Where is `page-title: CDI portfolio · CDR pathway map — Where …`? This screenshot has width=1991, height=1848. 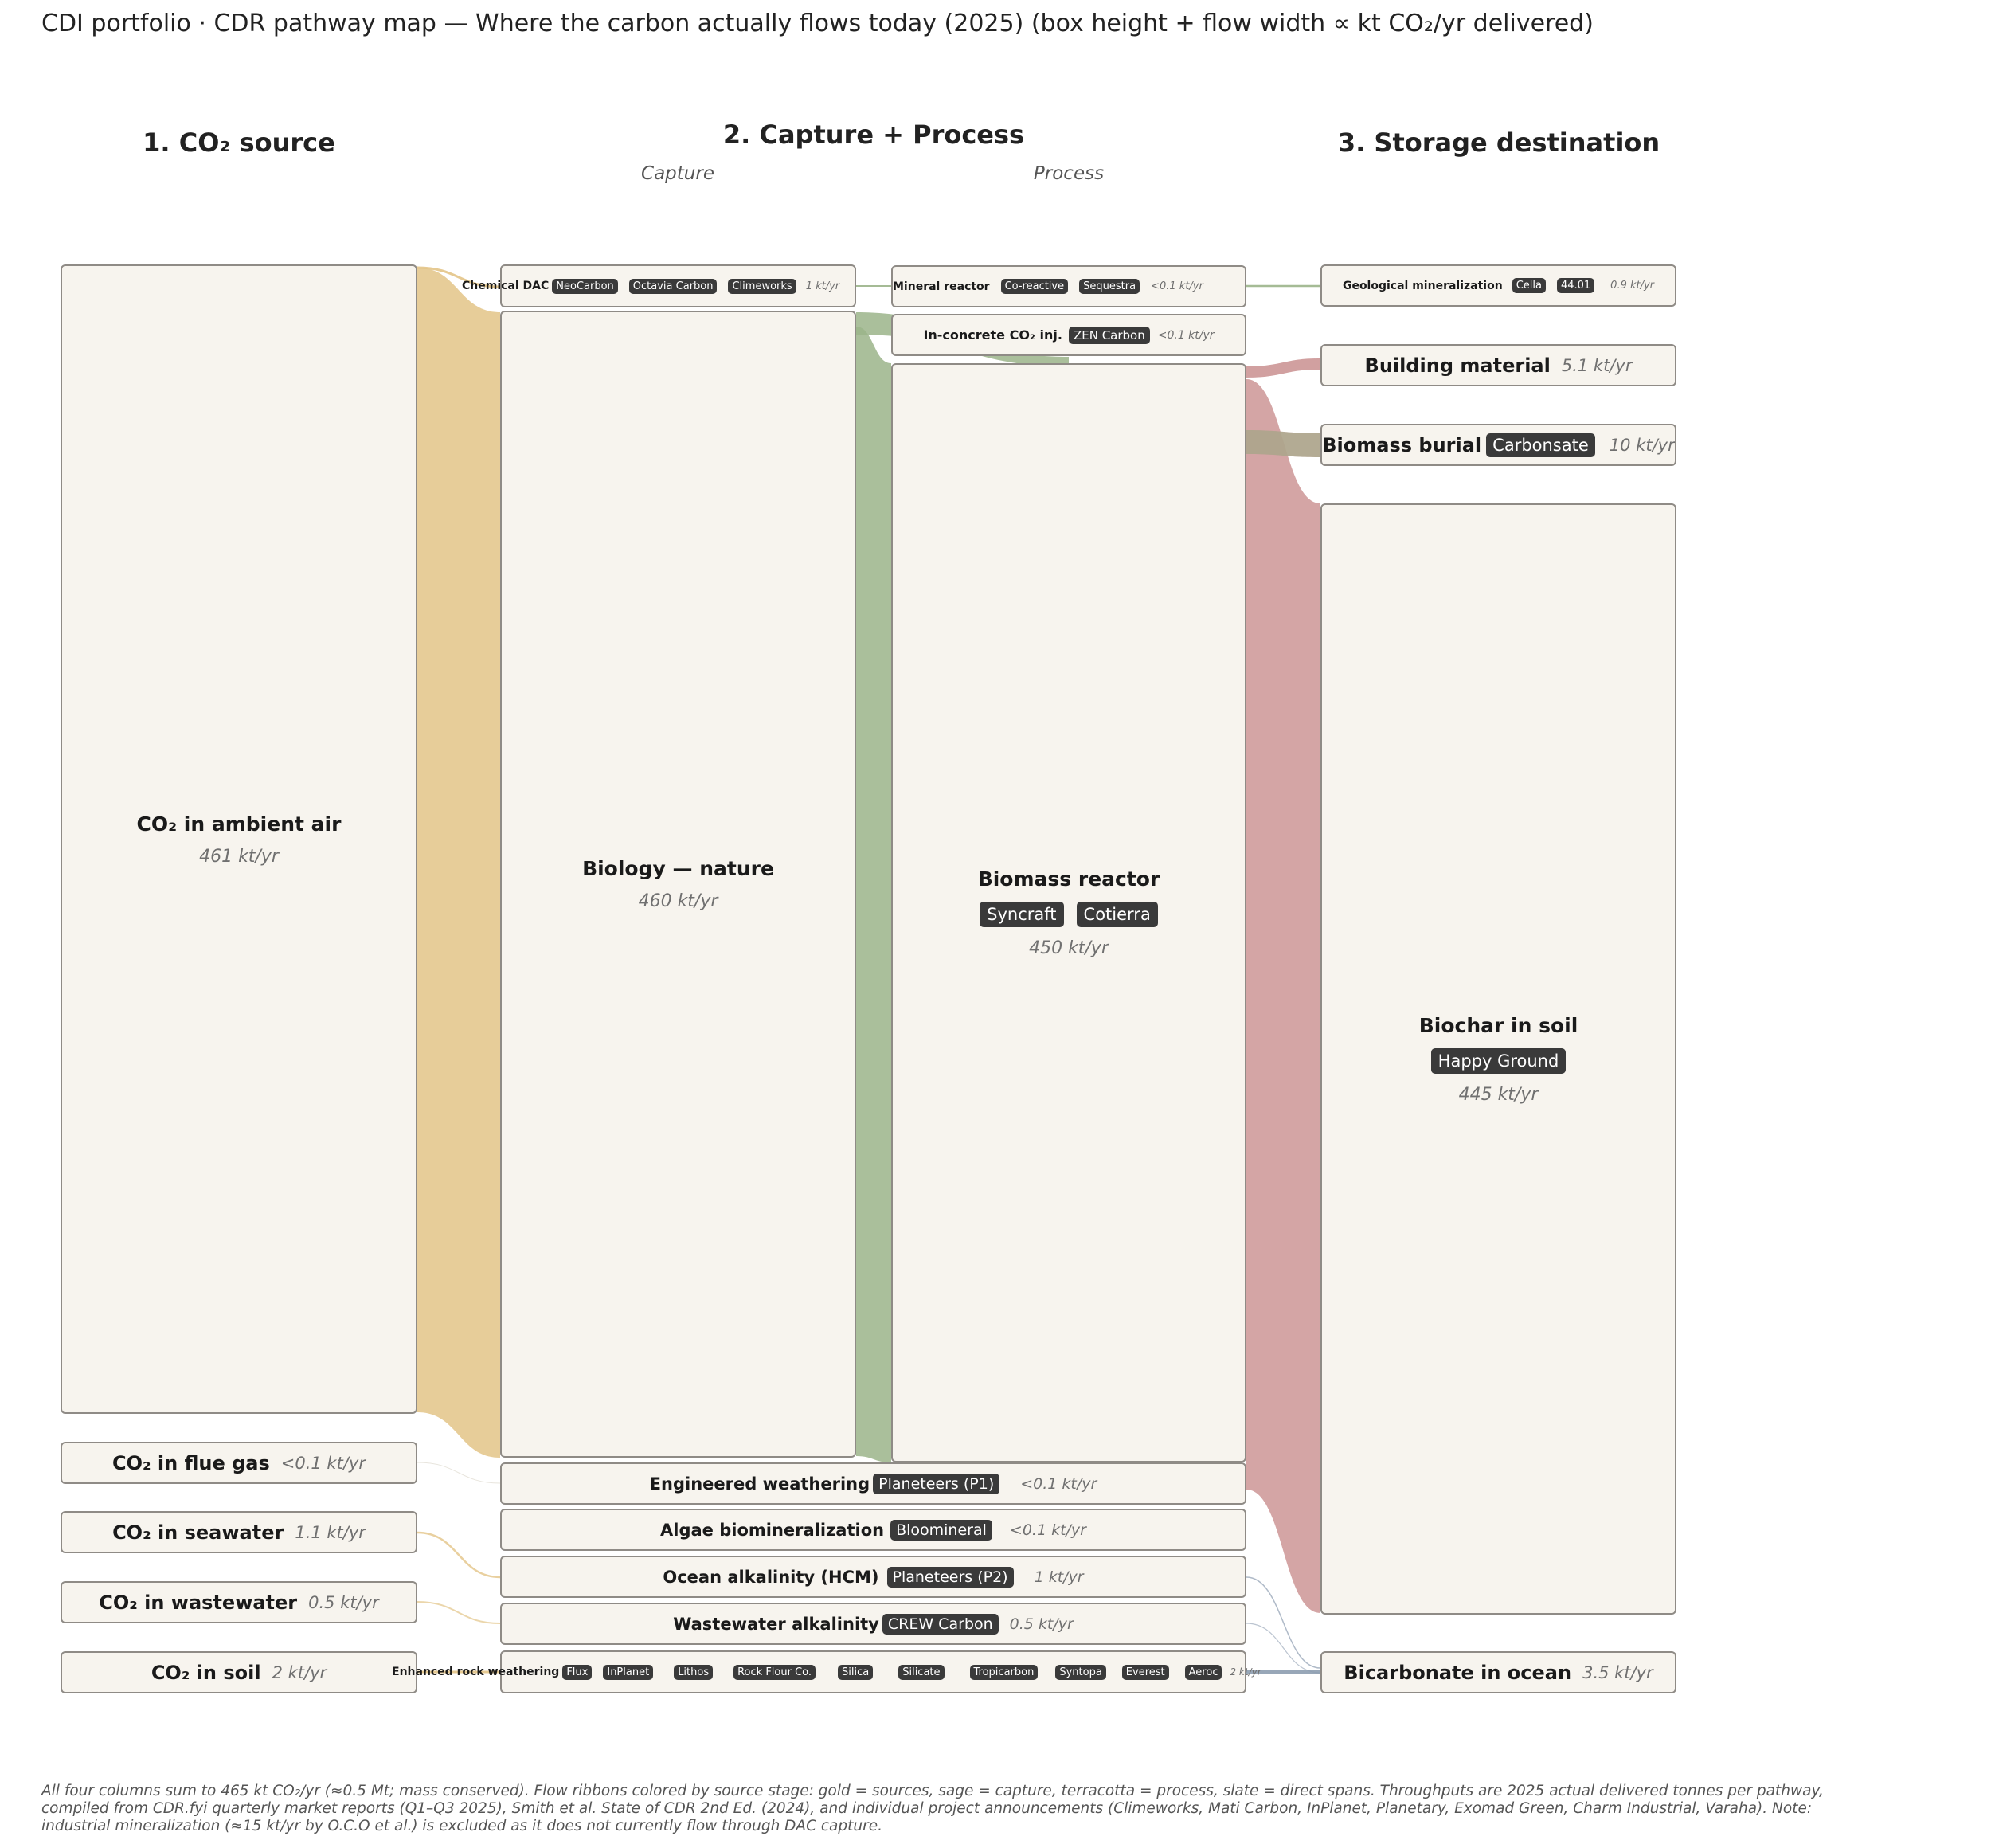
page-title: CDI portfolio · CDR pathway map — Where … is located at coordinates (818, 23).